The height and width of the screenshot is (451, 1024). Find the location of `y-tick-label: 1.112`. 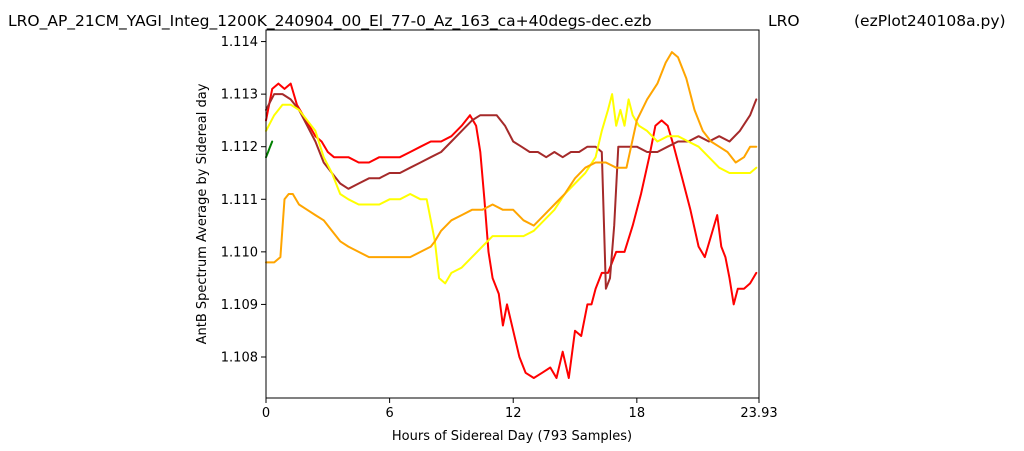

y-tick-label: 1.112 is located at coordinates (239, 147).